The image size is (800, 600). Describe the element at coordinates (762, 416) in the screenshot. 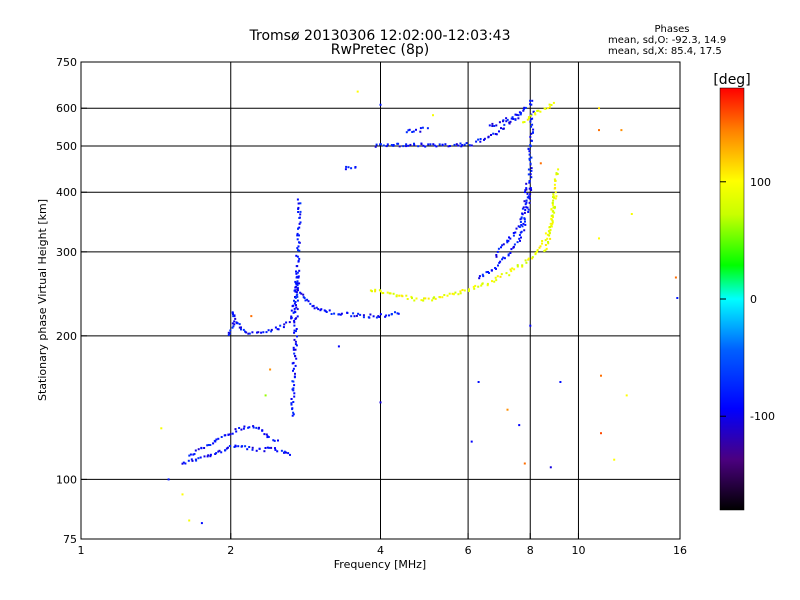

I see `colorbar-tick-label: -100` at that location.